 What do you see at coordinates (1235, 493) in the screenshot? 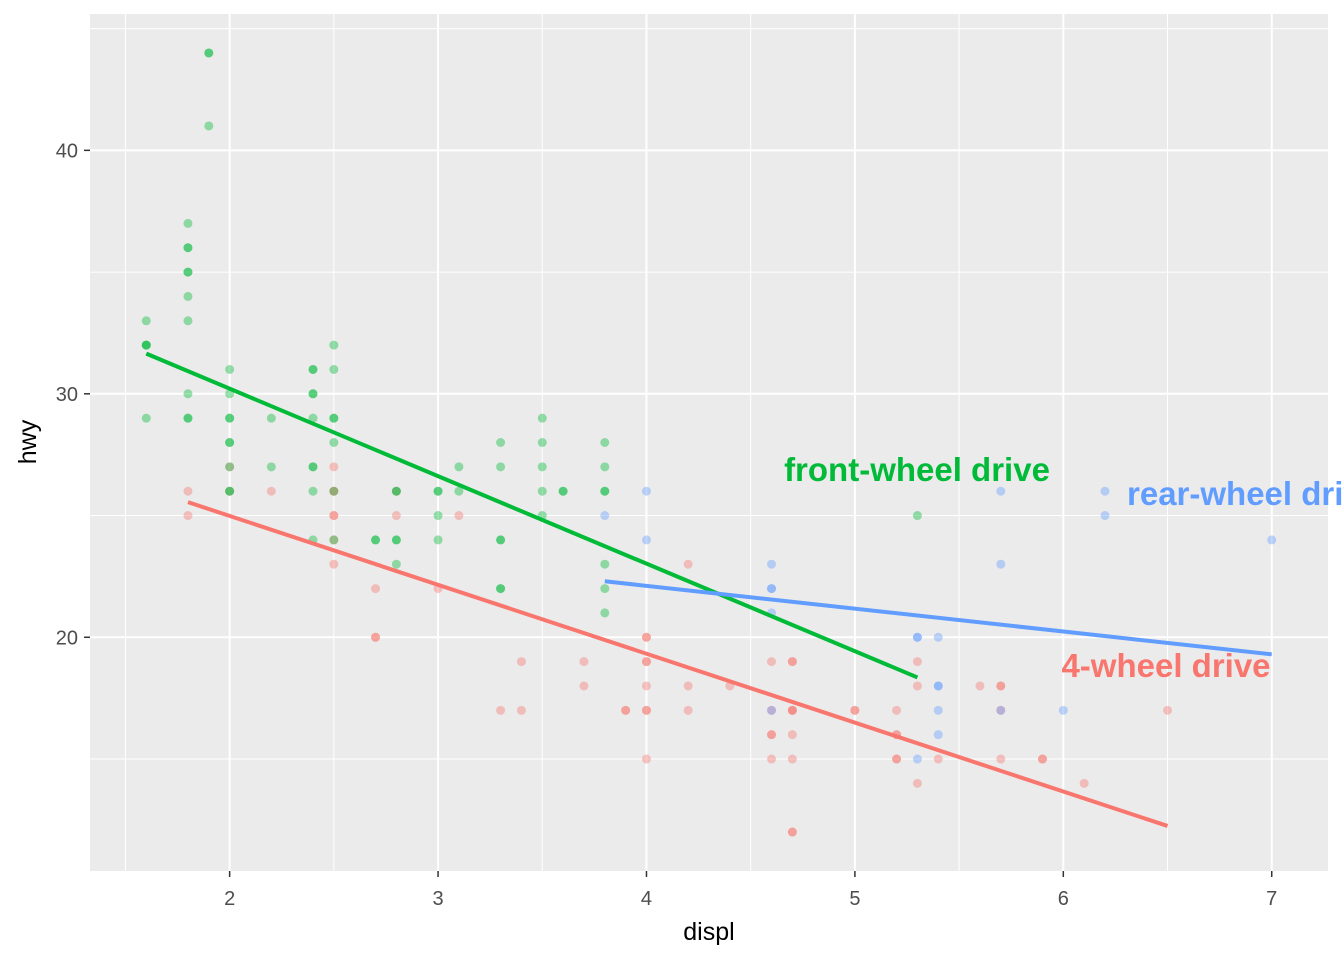
I see `series-annotation: rear-wheel drive` at bounding box center [1235, 493].